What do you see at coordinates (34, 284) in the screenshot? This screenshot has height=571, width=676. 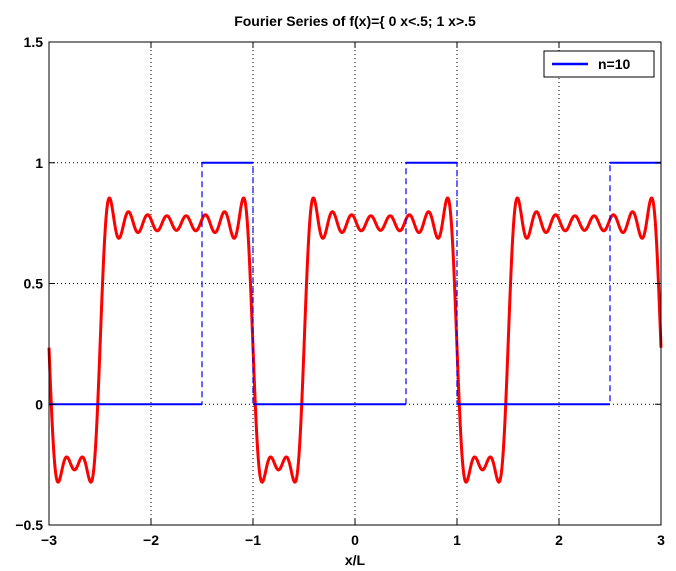 I see `y-tick-label: 0.5` at bounding box center [34, 284].